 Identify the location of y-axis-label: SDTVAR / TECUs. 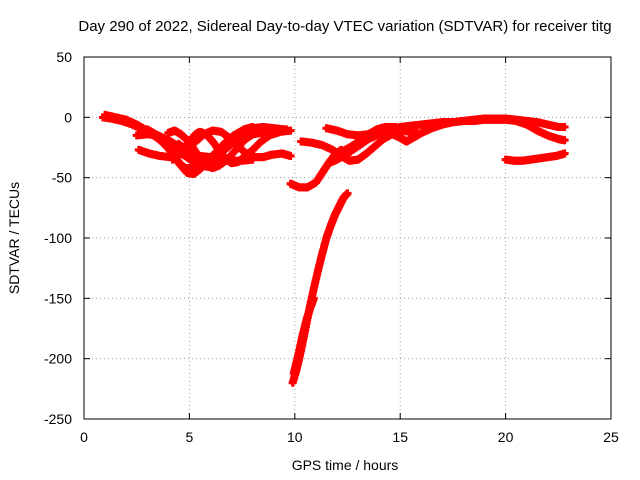
(14, 238).